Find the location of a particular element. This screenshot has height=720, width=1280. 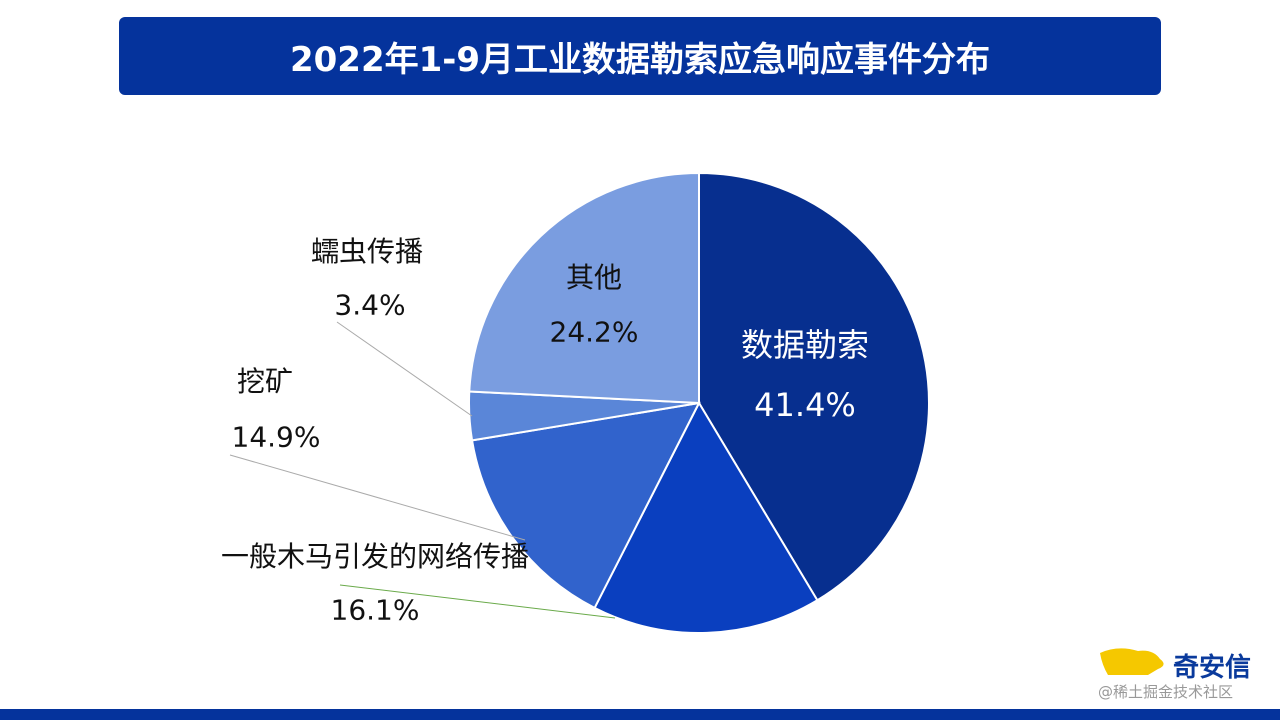

logo-text: 奇安信 is located at coordinates (1212, 668).